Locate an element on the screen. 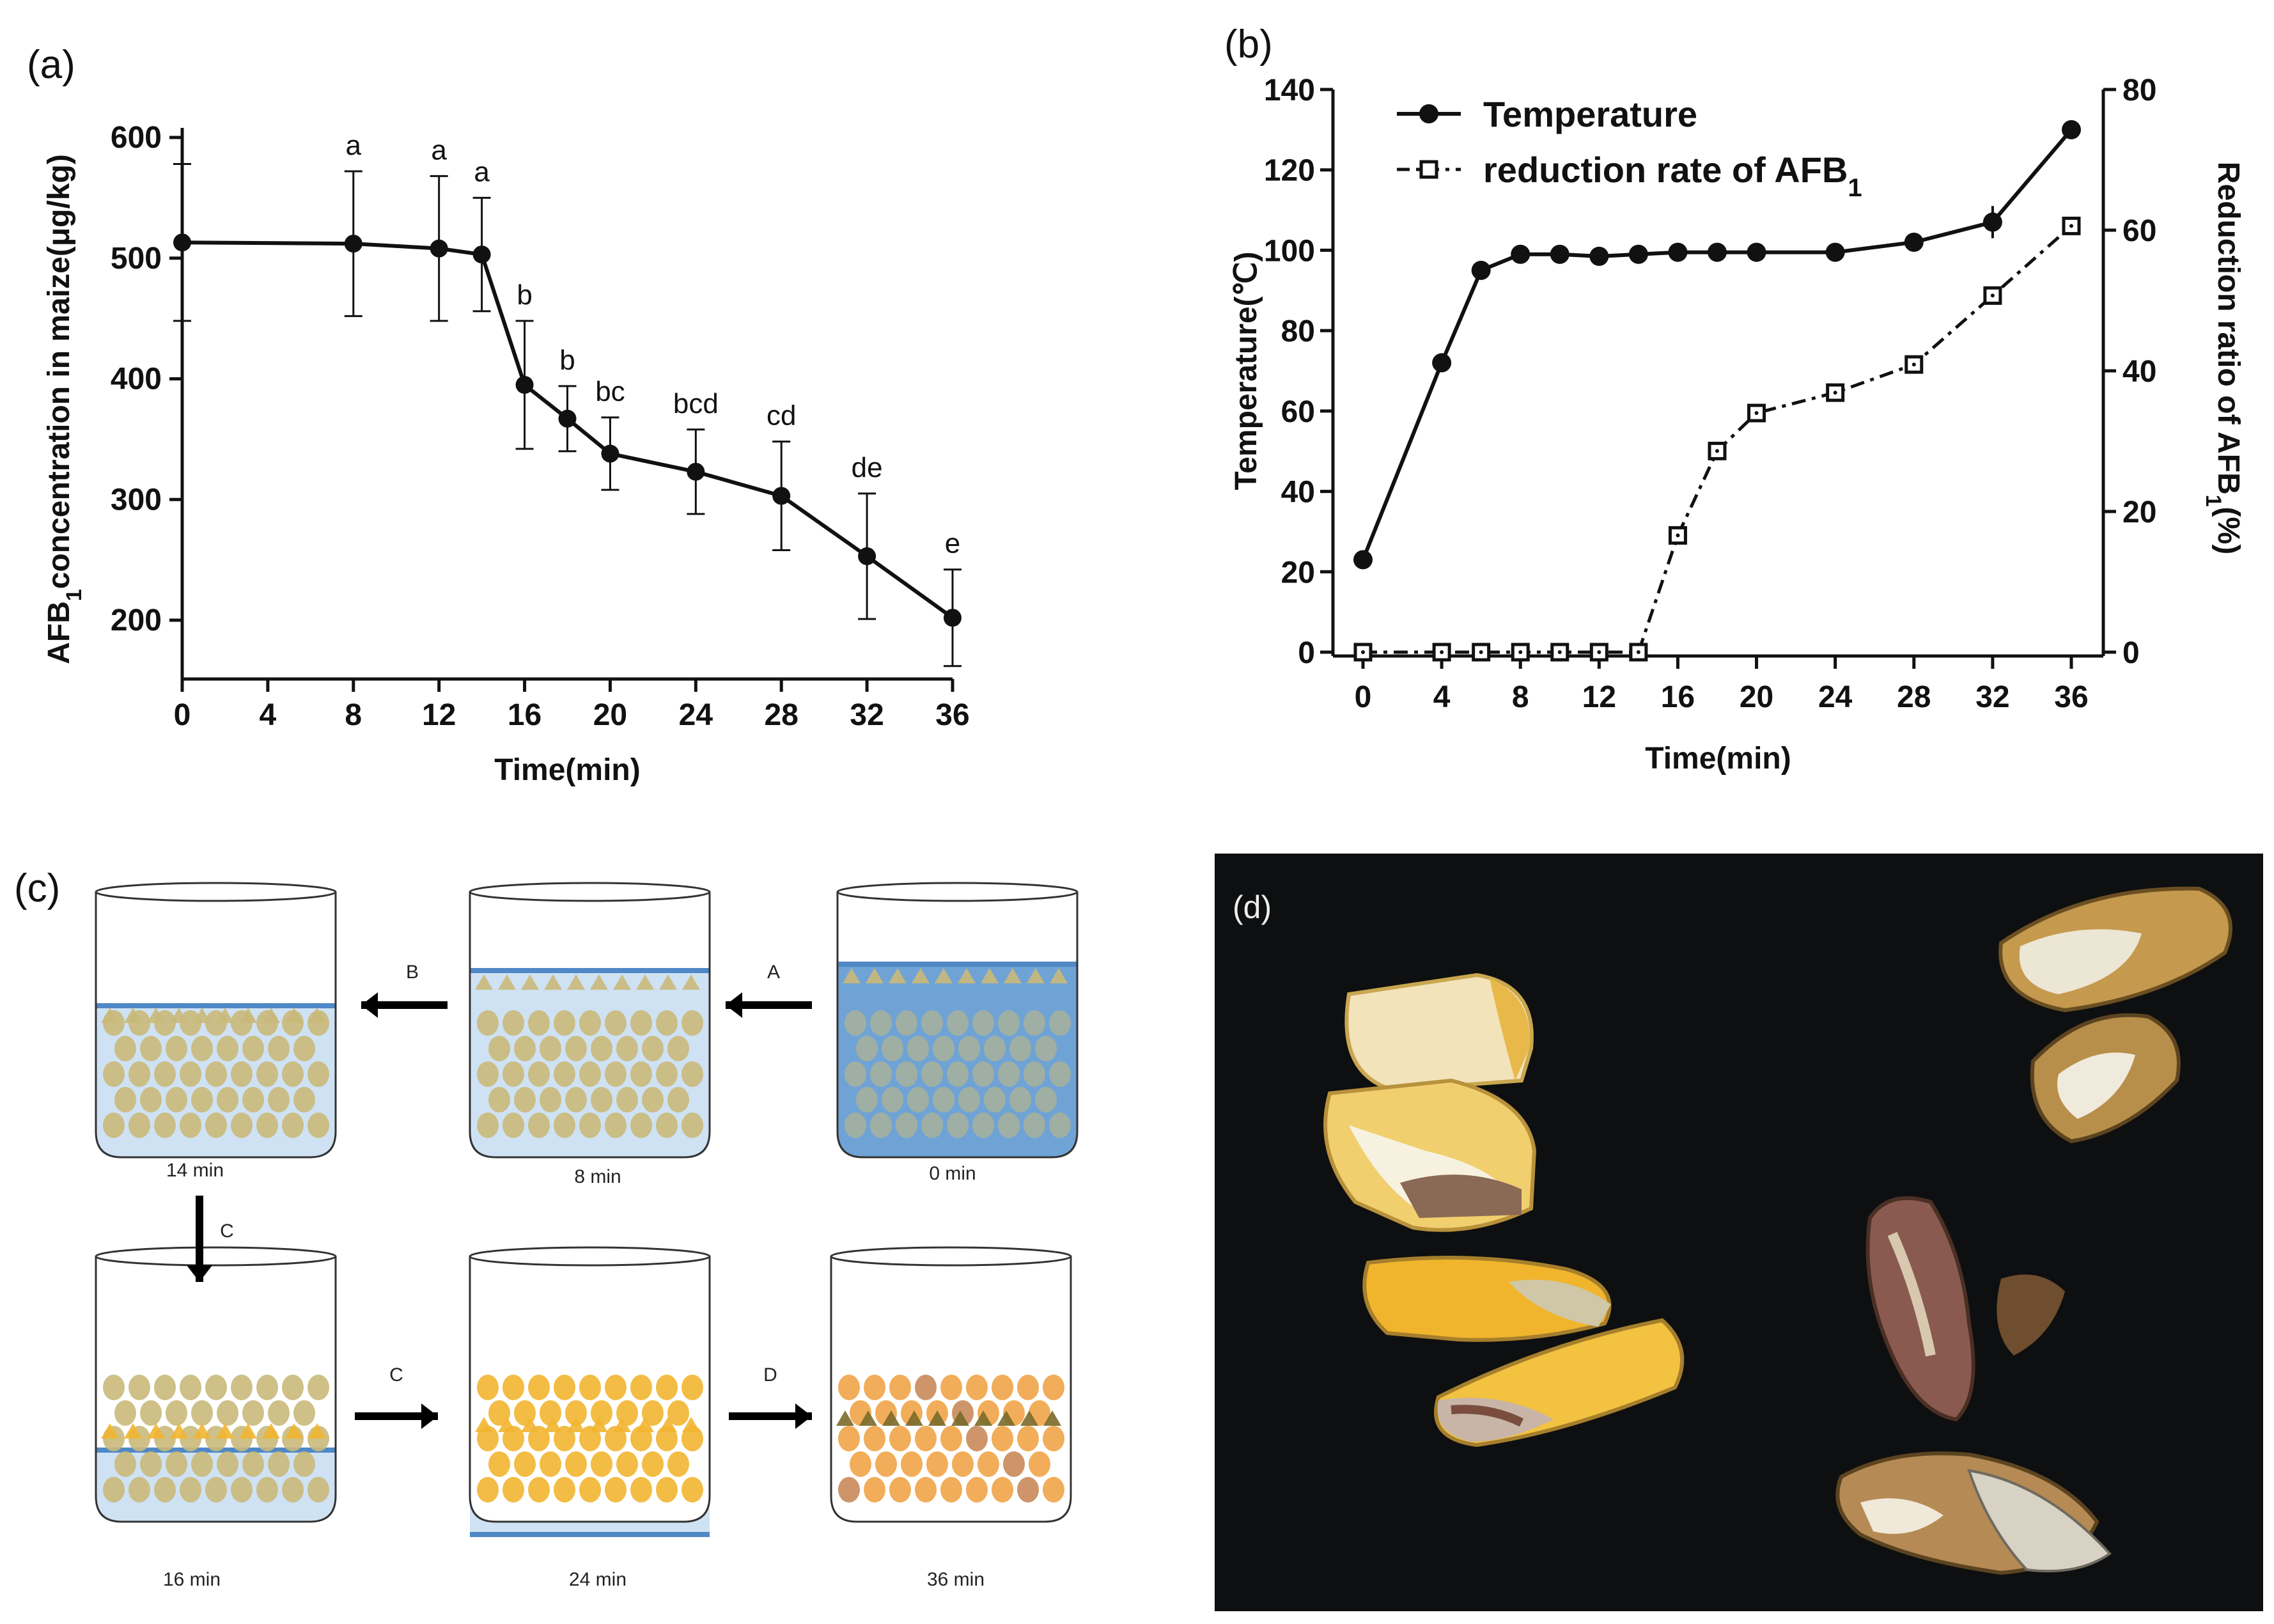  data-point is located at coordinates (182, 243).